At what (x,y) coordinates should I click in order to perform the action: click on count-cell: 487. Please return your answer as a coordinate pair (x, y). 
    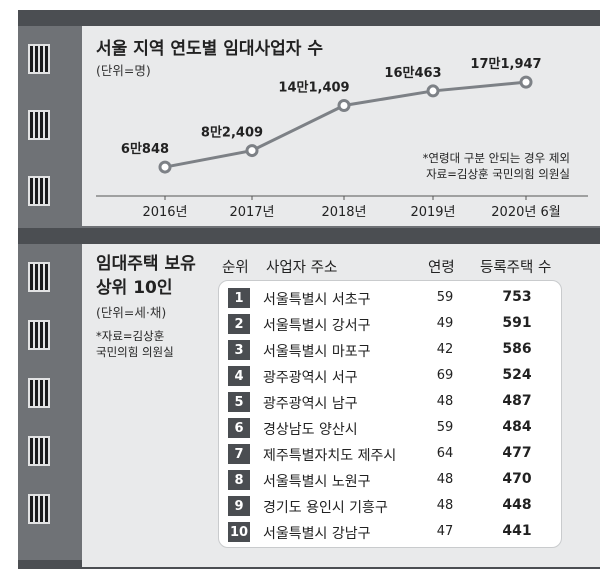
    Looking at the image, I should click on (517, 401).